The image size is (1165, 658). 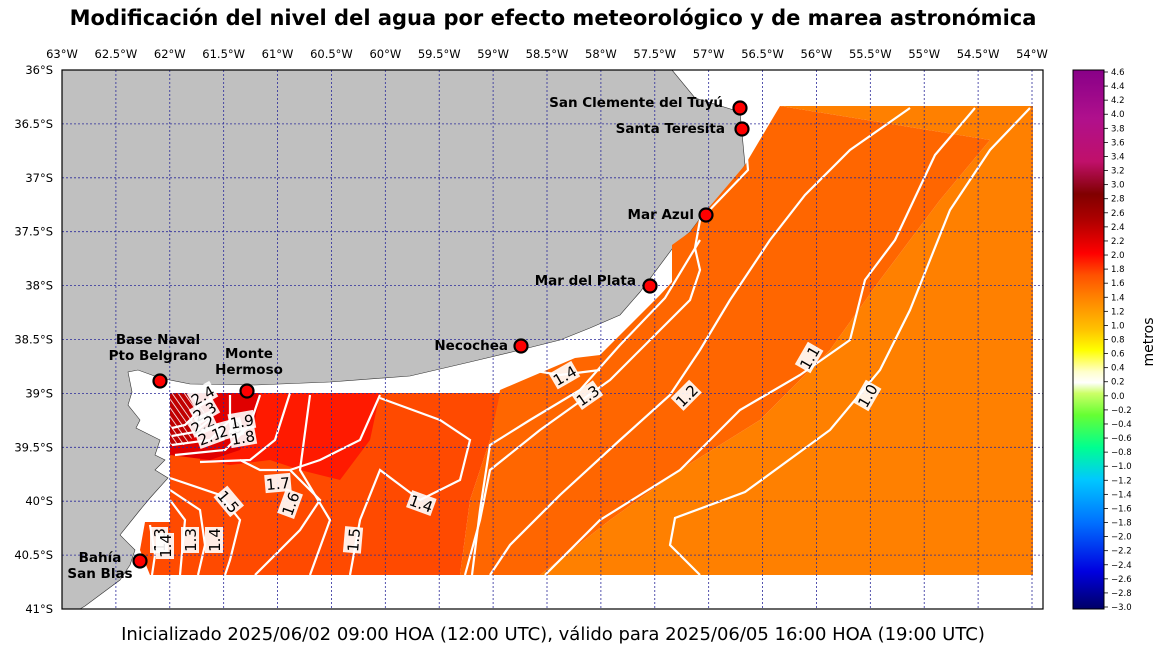 What do you see at coordinates (331, 54) in the screenshot?
I see `longitude-tick: 60.5°W` at bounding box center [331, 54].